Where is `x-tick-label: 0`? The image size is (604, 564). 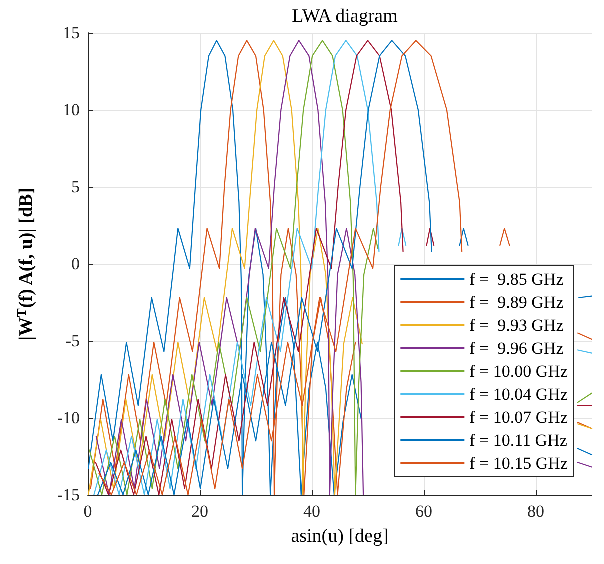 x-tick-label: 0 is located at coordinates (88, 511).